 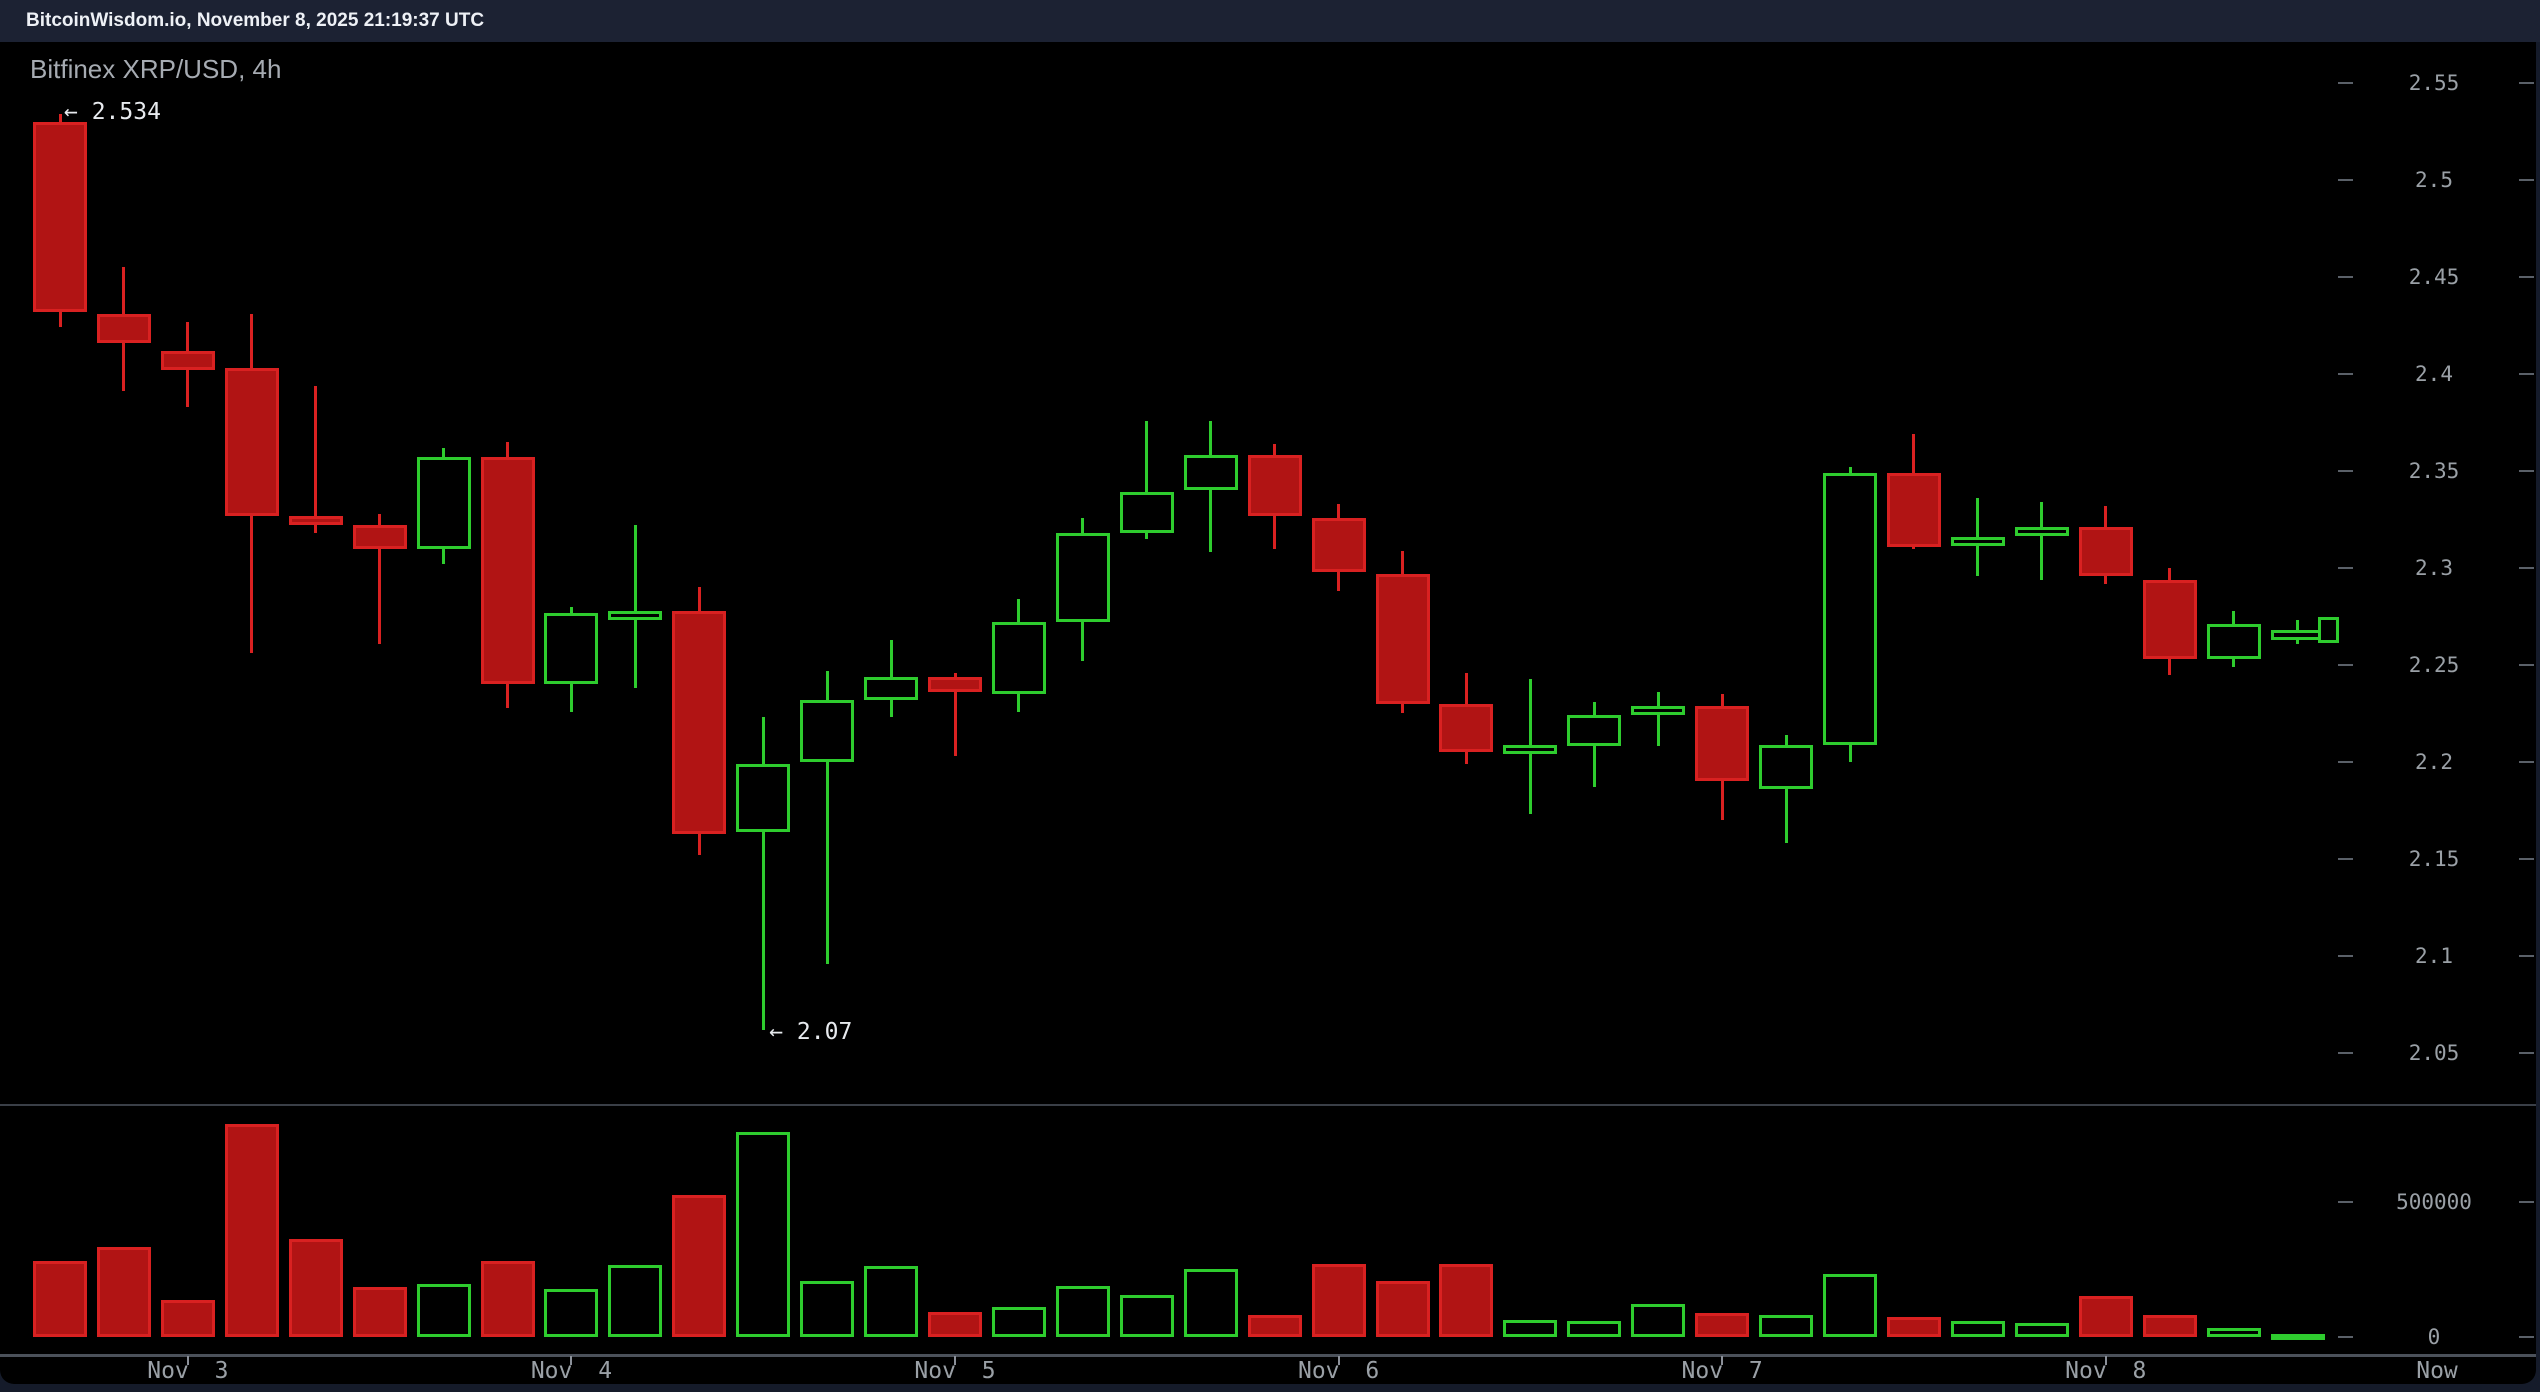 I want to click on chart-title: Bitfinex XRP/USD, 4h, so click(x=156, y=69).